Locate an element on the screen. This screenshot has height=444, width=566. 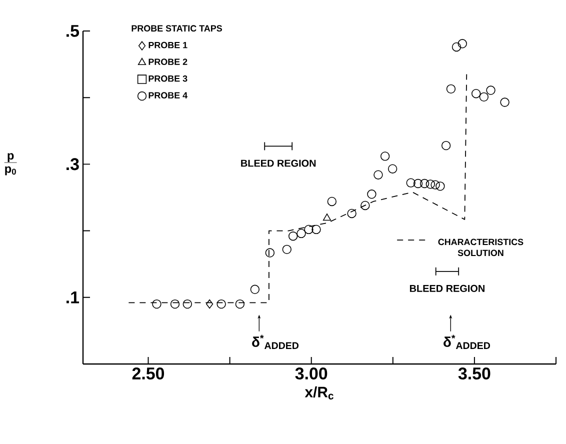
x-tick-label: 2.50 is located at coordinates (148, 374).